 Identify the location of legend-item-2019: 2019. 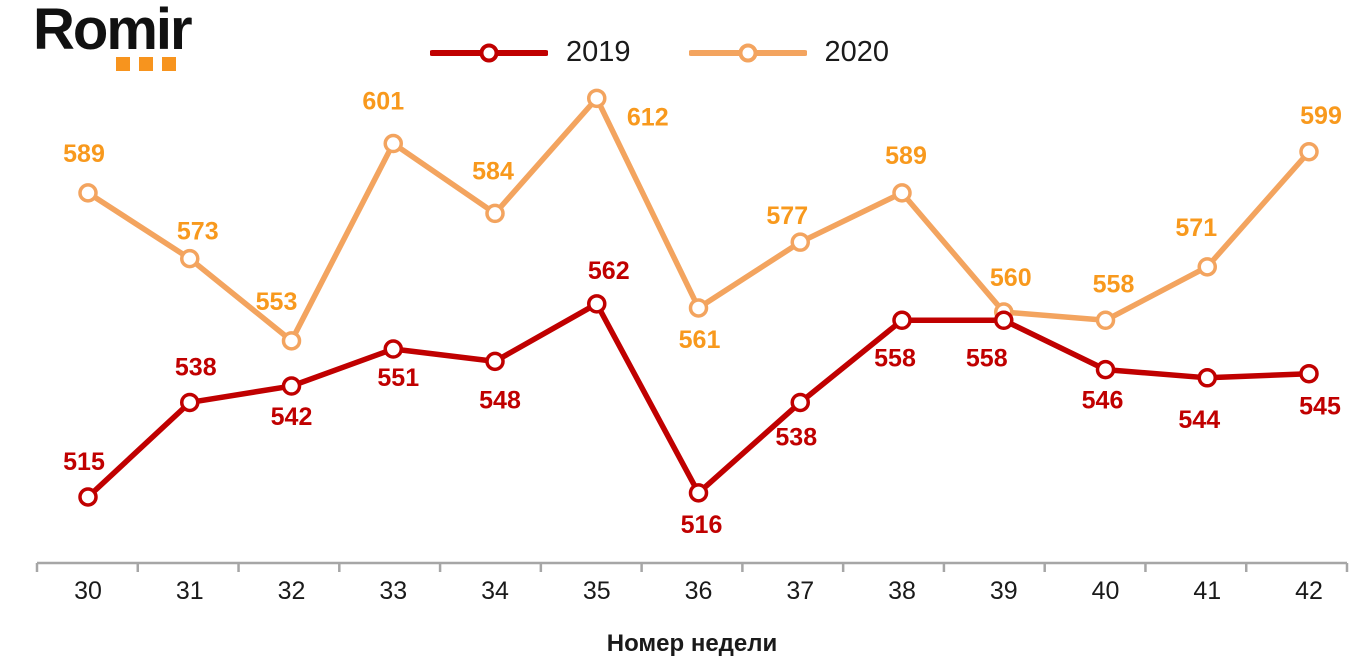
(530, 52).